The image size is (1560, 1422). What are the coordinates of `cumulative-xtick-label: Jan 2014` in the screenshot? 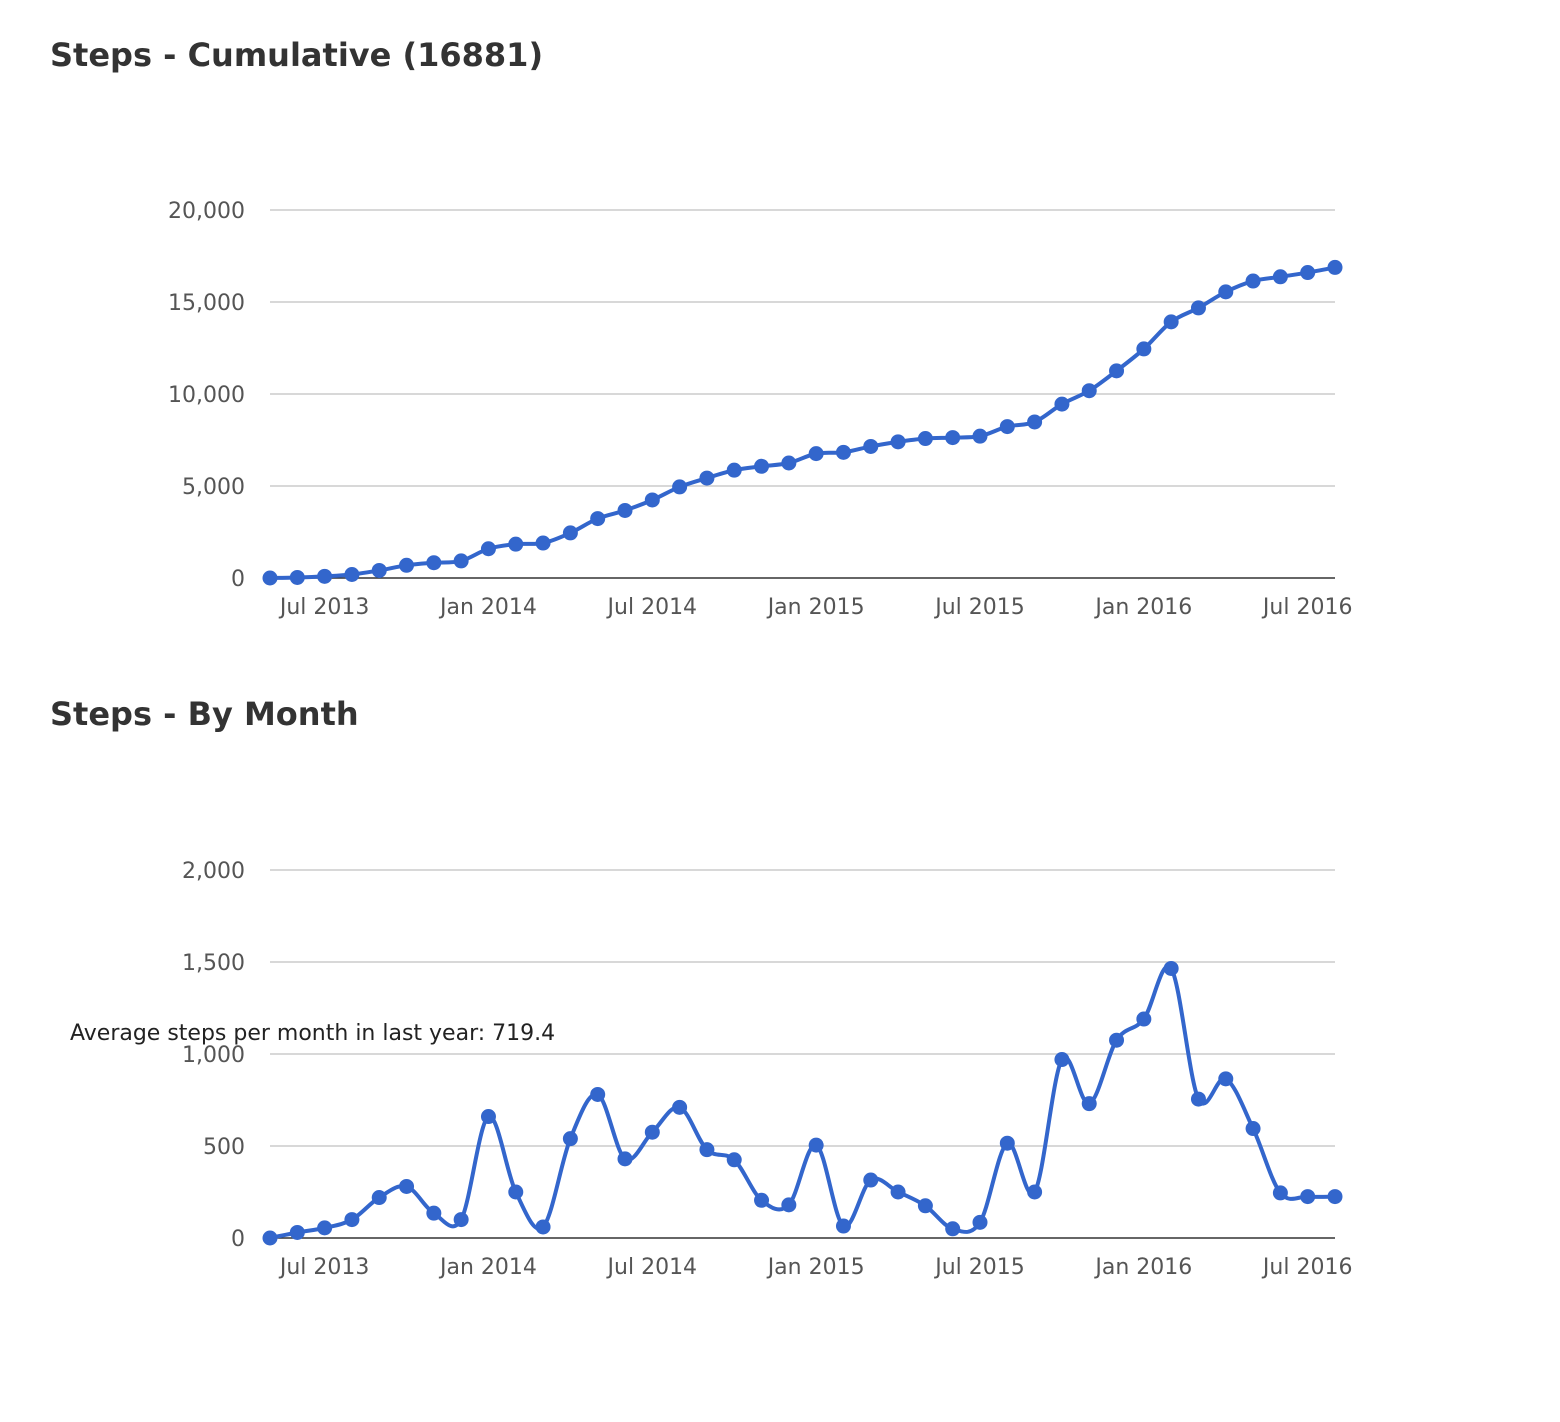 It's located at (487, 607).